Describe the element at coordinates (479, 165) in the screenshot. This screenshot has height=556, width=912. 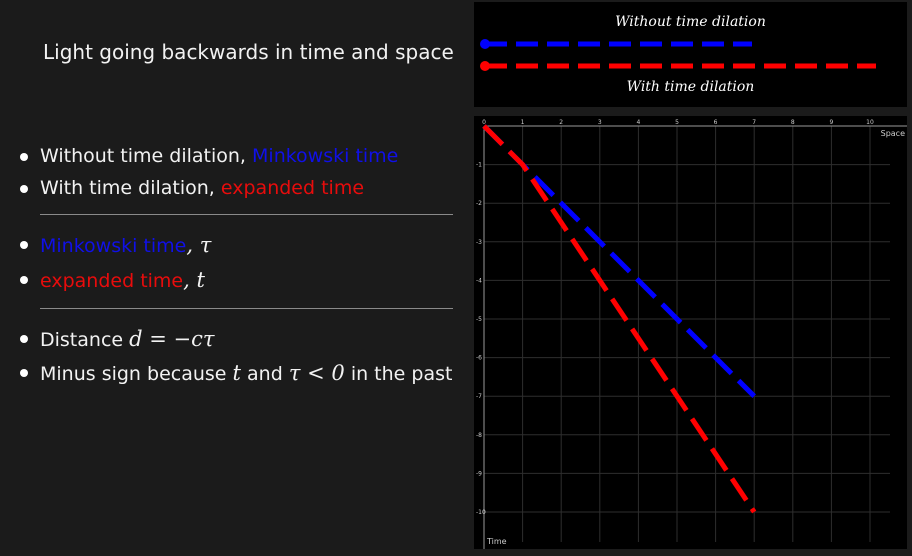
I see `y-tick-label: -1` at that location.